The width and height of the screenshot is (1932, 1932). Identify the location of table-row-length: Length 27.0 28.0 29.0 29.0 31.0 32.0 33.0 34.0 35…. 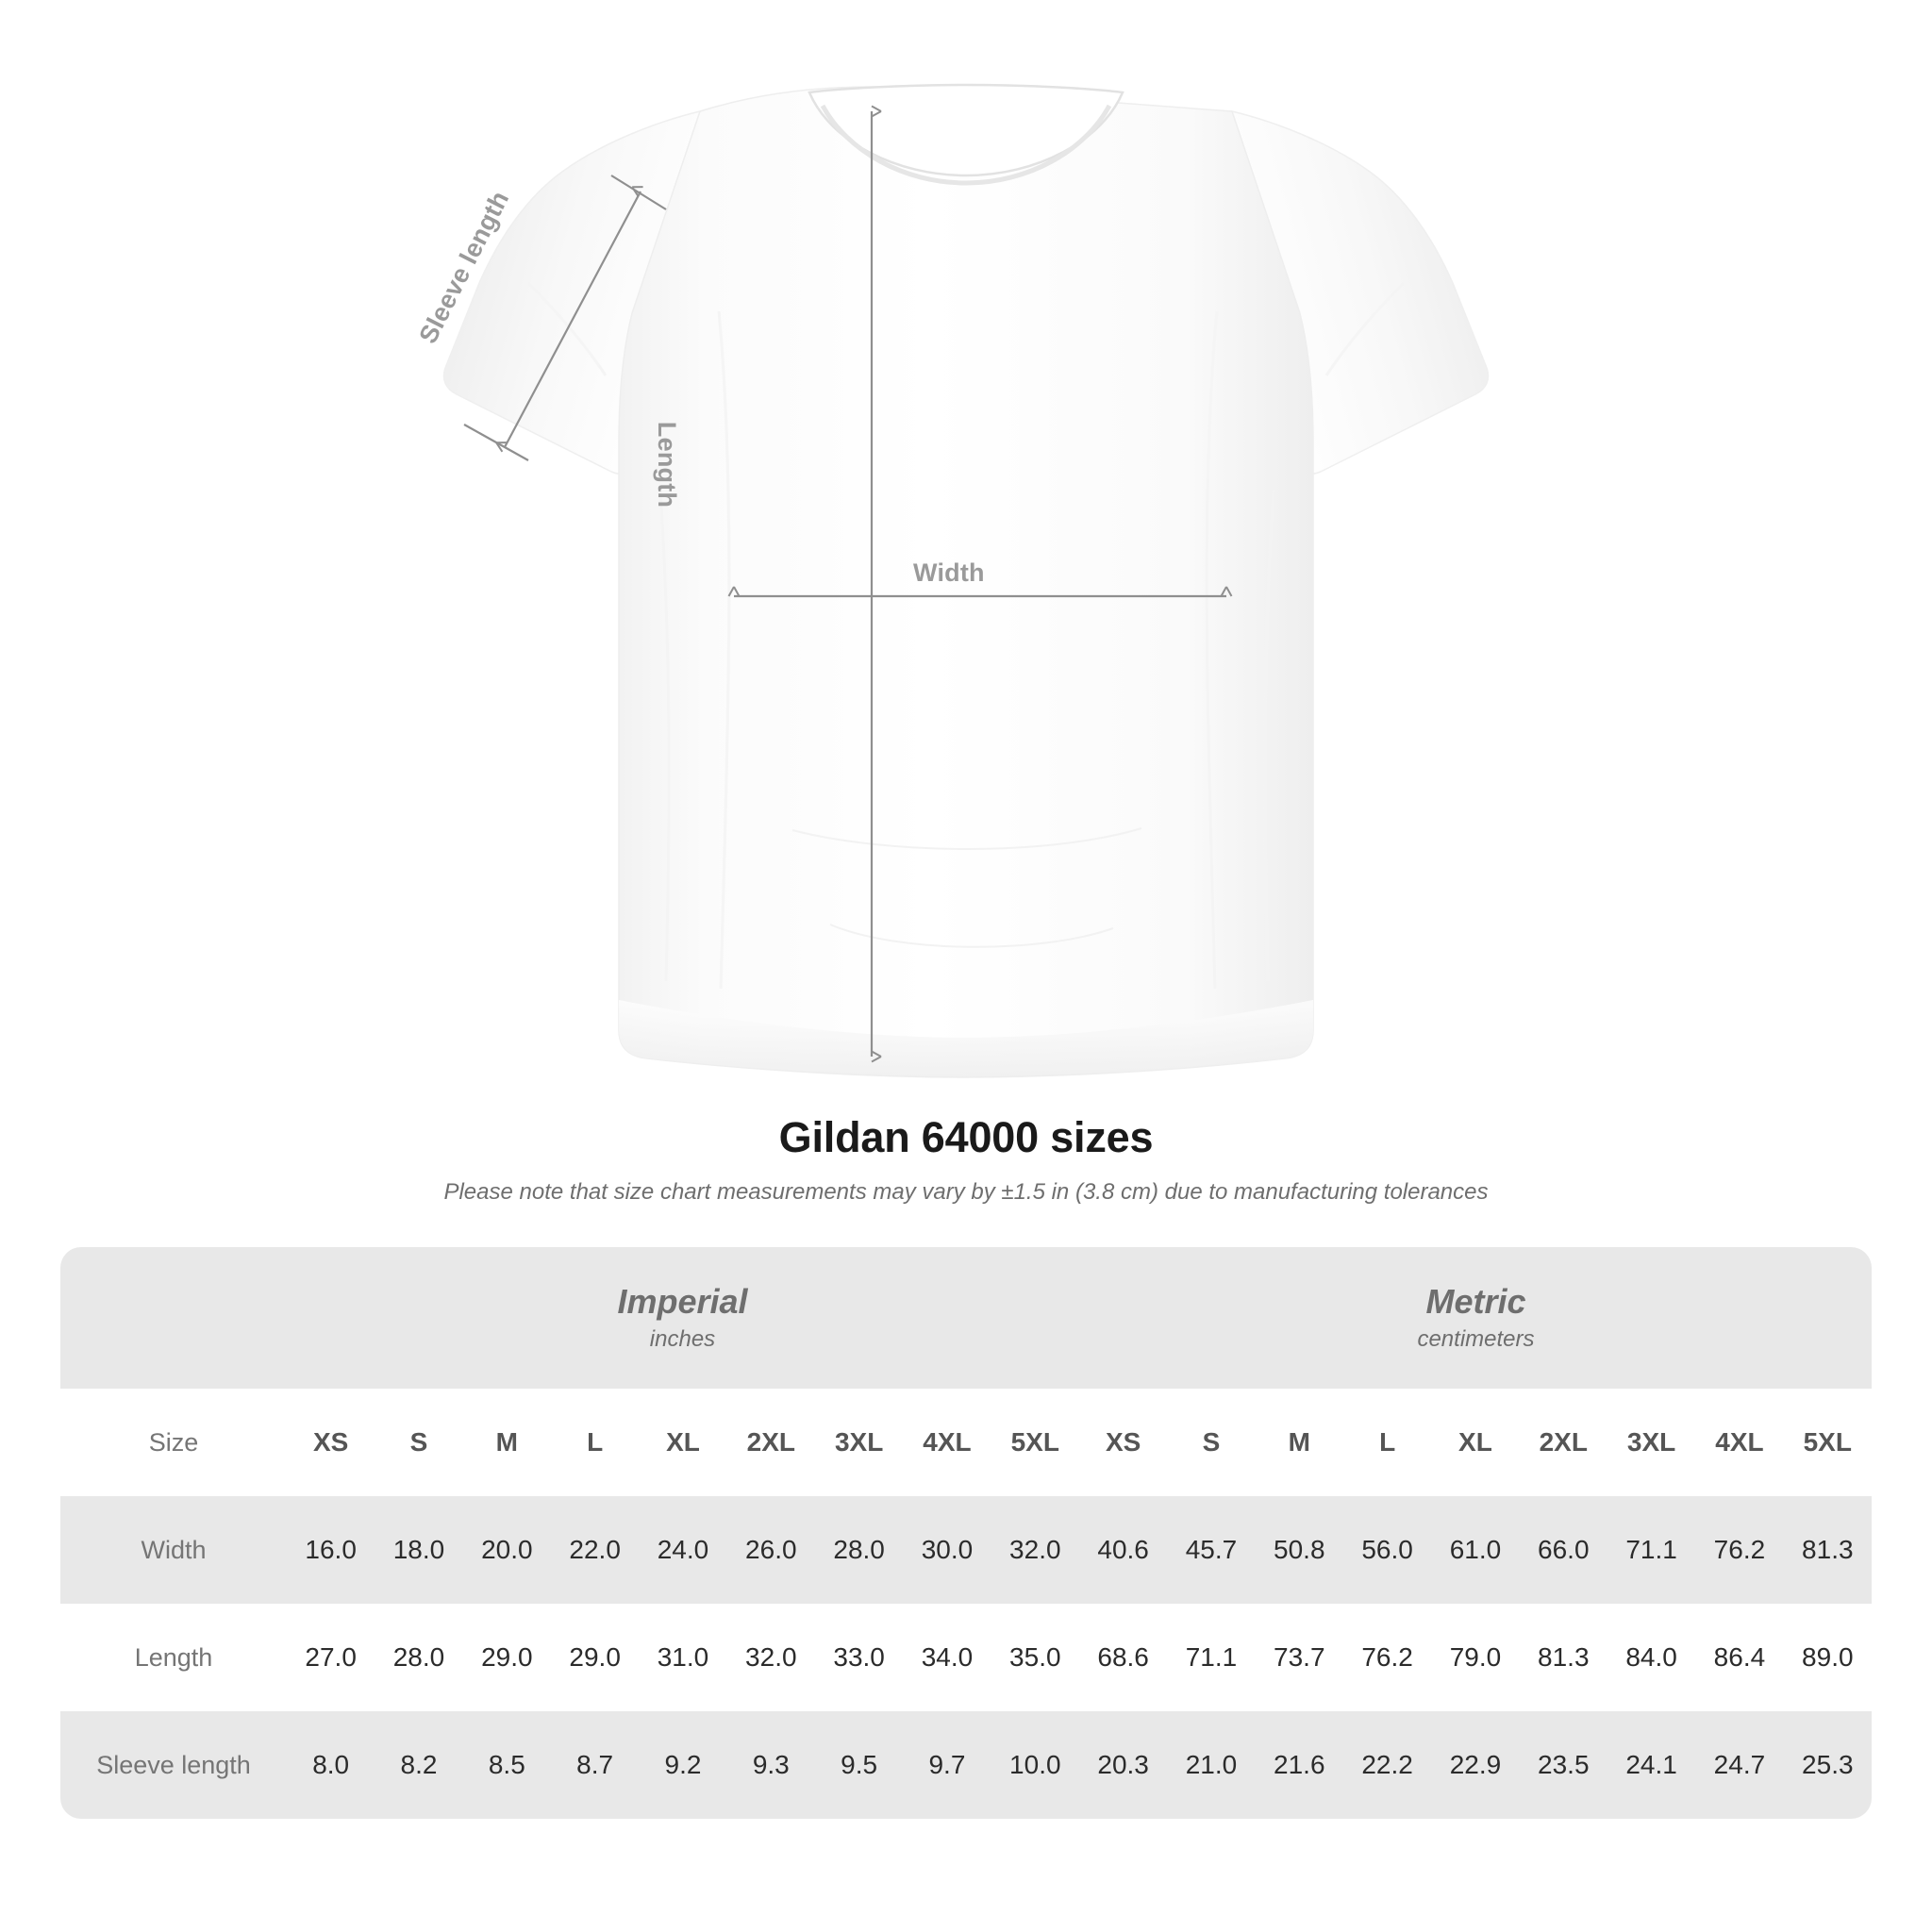
(966, 1657).